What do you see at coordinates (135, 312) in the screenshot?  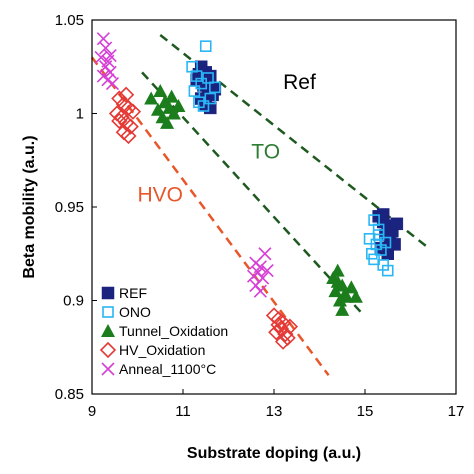 I see `legend-label-ono: ONO` at bounding box center [135, 312].